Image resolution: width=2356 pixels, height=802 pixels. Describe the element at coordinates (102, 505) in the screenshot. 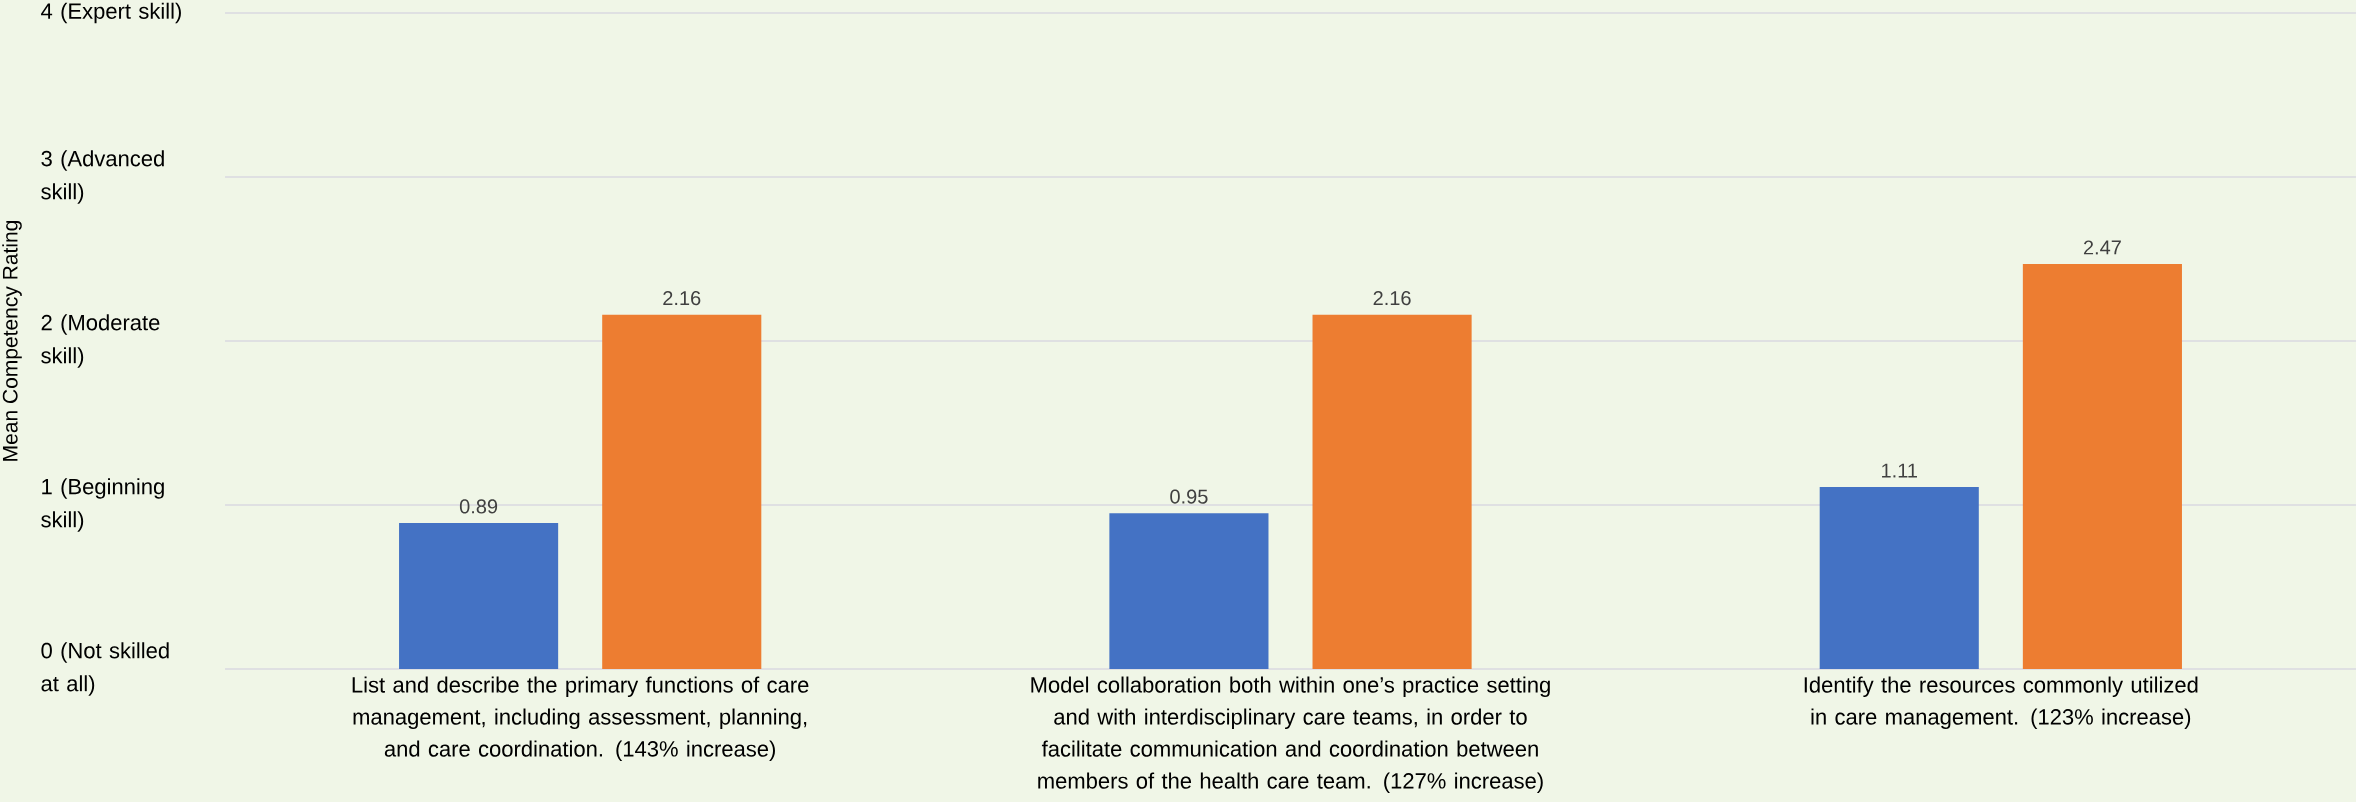

I see `y-tick-label: 1 (Beginning skill)` at that location.